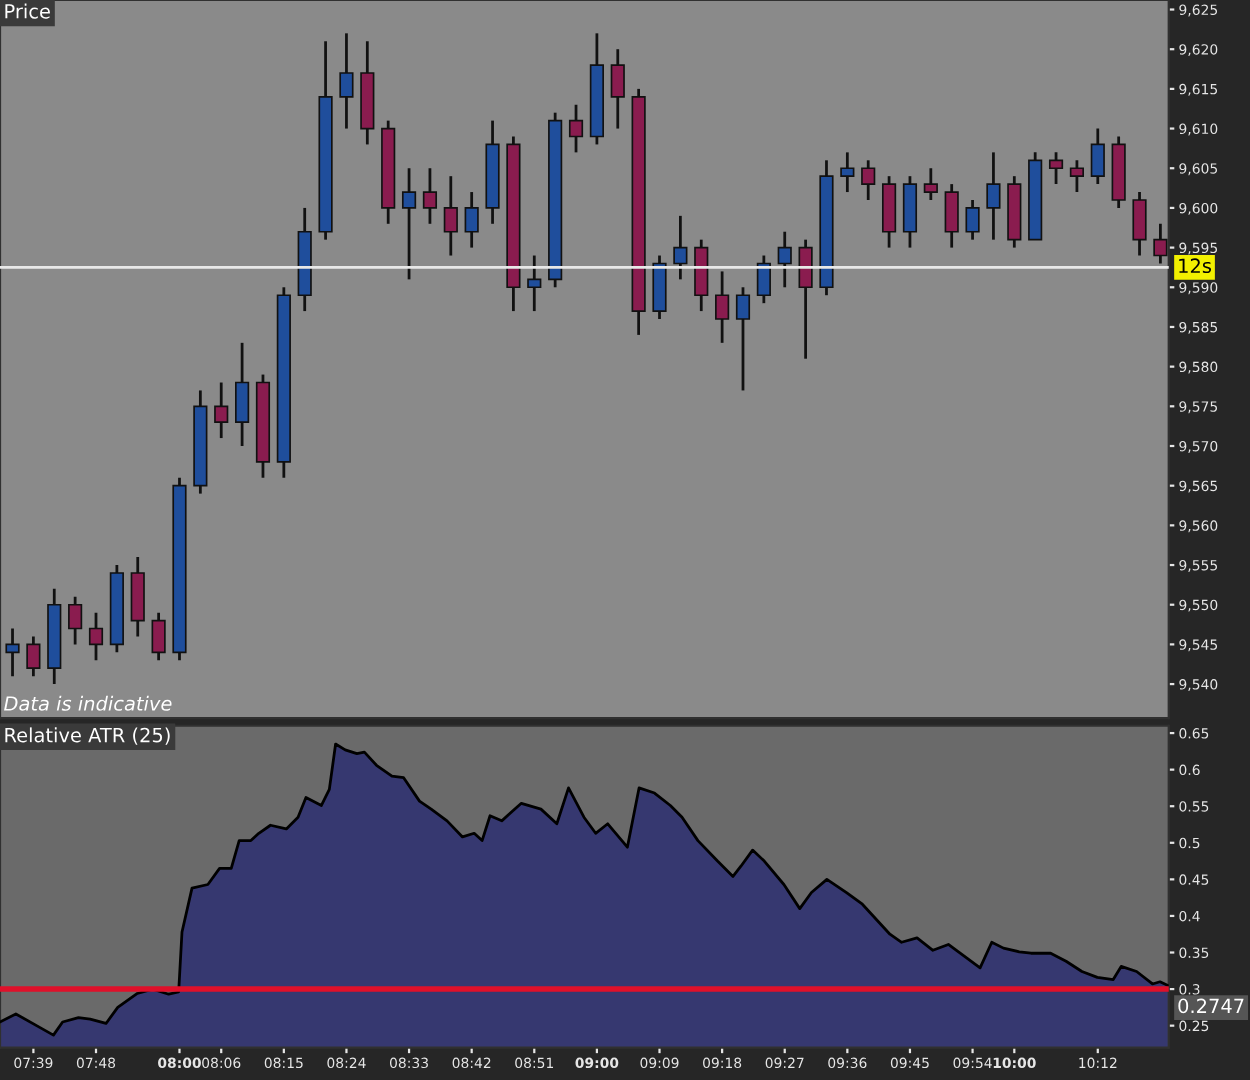  I want to click on chart-title: Relative ATR (25), so click(87, 736).